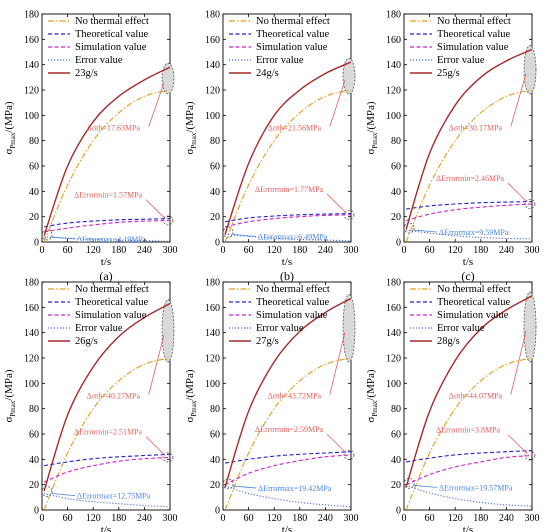 The width and height of the screenshot is (550, 532). Describe the element at coordinates (36, 511) in the screenshot. I see `y-tick-label: 0` at that location.